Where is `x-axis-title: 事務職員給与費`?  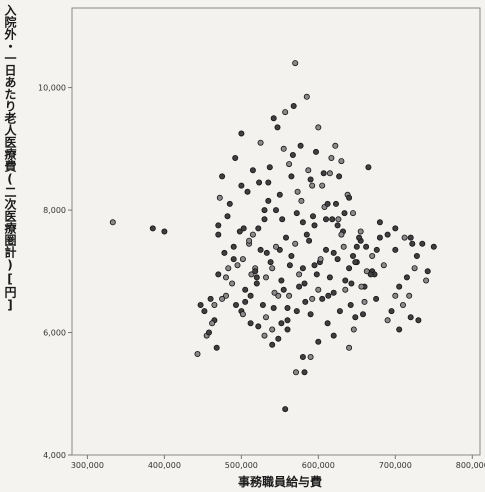 x-axis-title: 事務職員給与費 is located at coordinates (279, 482).